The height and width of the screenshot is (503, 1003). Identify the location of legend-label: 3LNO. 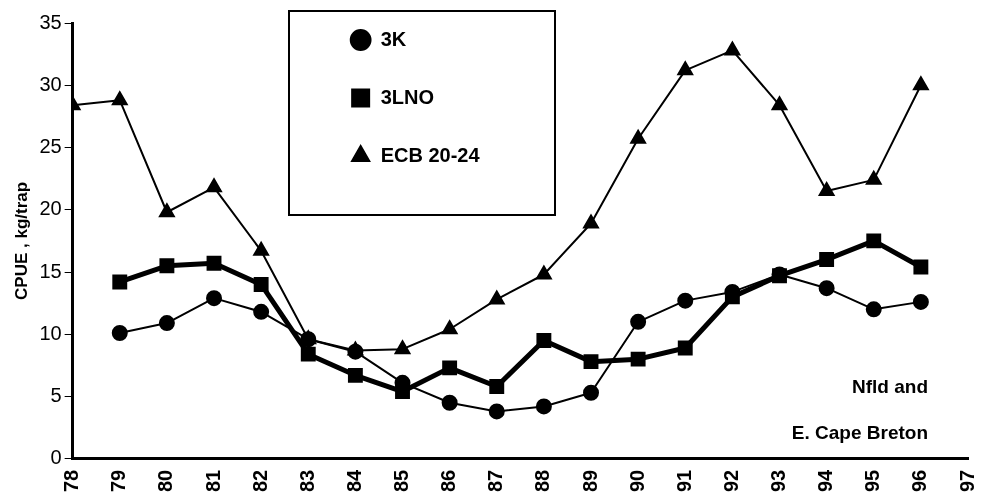
(407, 96).